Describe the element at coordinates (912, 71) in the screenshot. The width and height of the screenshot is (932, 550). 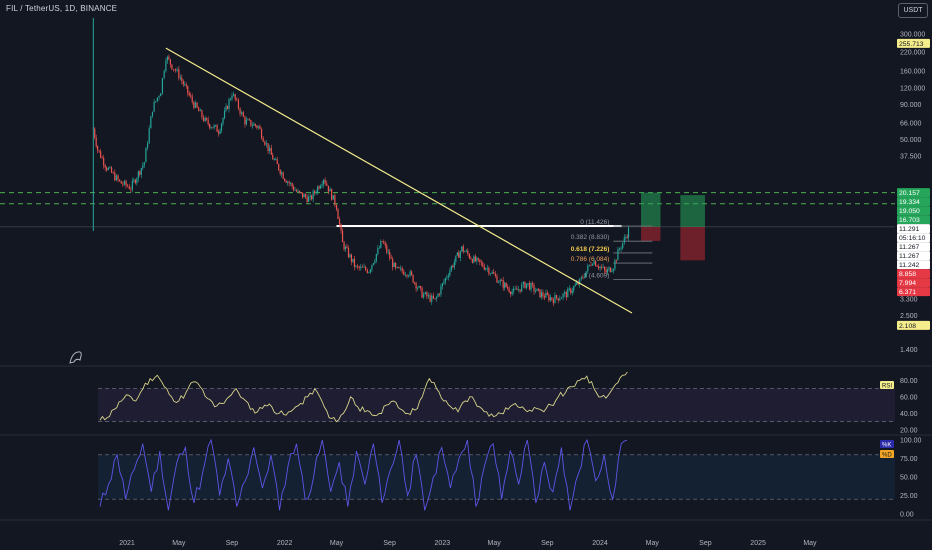
I see `y-tick-label: 160.000` at that location.